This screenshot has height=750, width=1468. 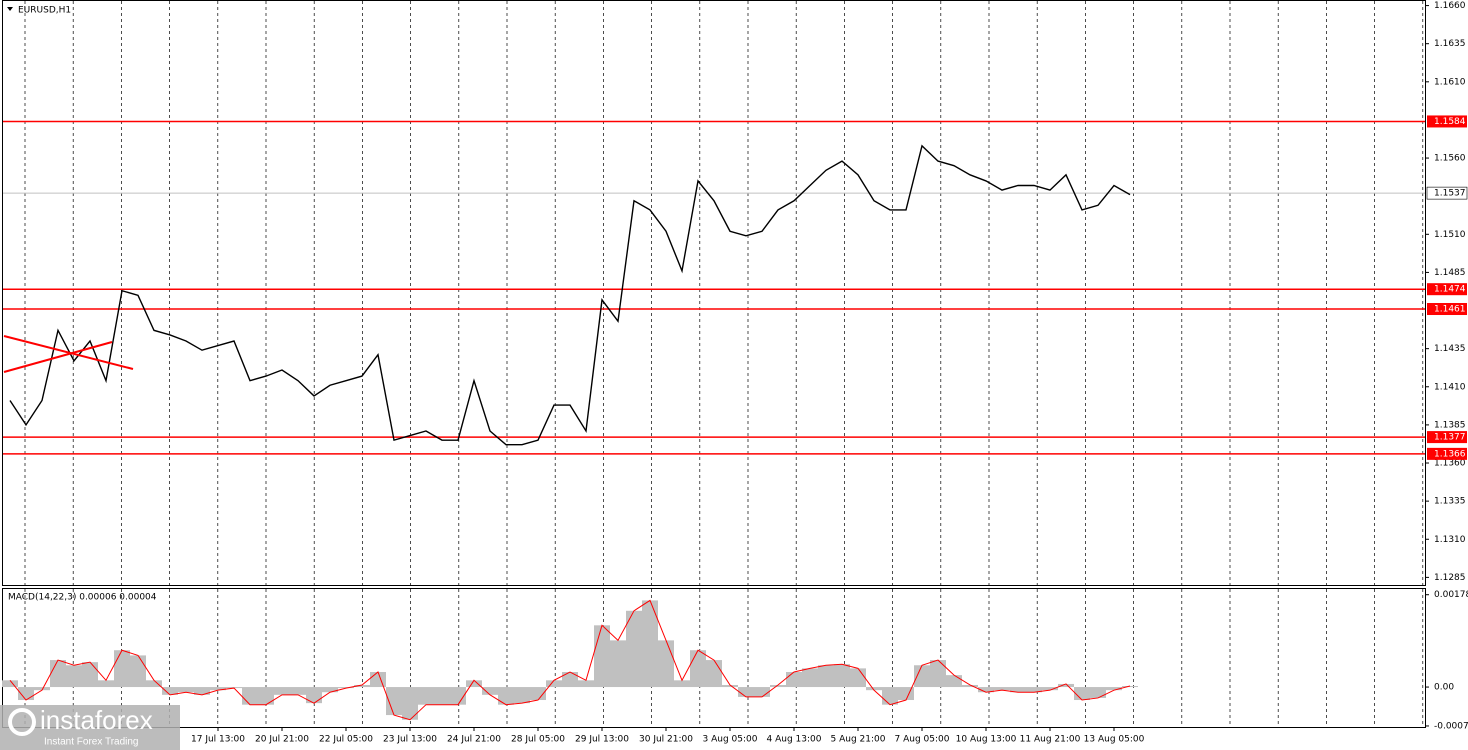 What do you see at coordinates (1450, 454) in the screenshot?
I see `level-label: 1.1366` at bounding box center [1450, 454].